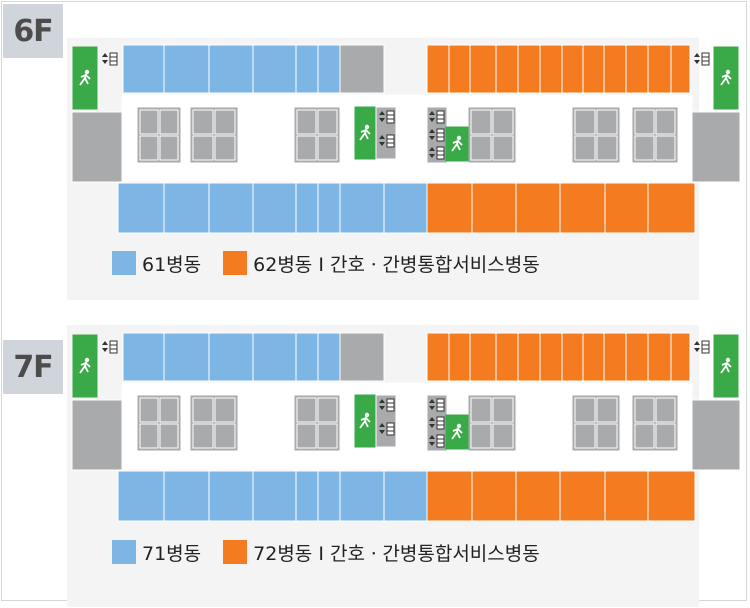  What do you see at coordinates (235, 263) in the screenshot?
I see `legend-swatch-orange` at bounding box center [235, 263].